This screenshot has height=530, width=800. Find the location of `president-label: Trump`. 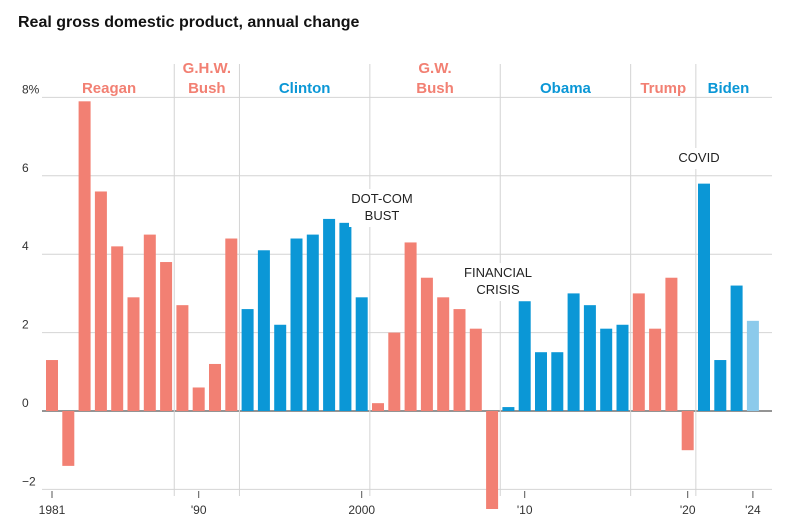

president-label: Trump is located at coordinates (663, 88).